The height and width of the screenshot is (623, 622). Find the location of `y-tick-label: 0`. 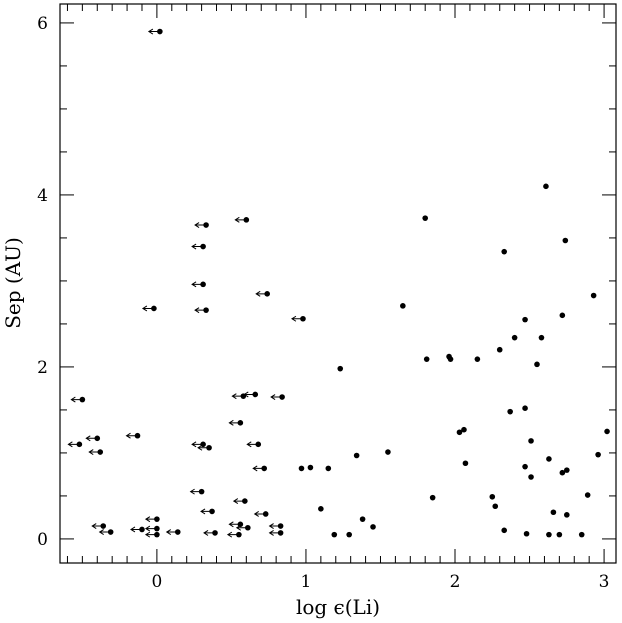

y-tick-label: 0 is located at coordinates (42, 540).